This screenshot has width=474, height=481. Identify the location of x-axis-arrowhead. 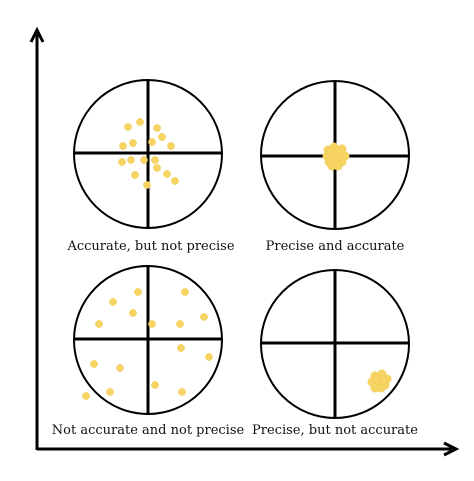
(451, 449).